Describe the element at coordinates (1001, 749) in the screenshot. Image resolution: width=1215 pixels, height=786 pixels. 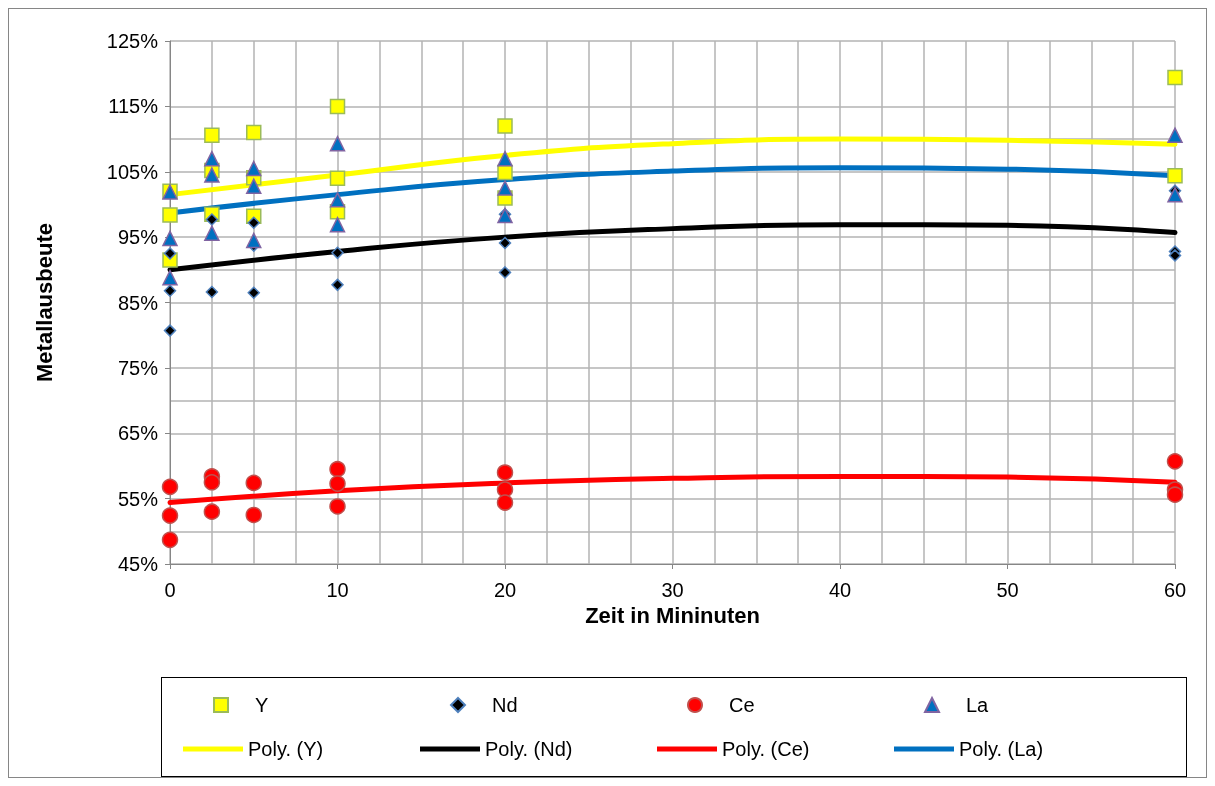
I see `legend-label: Poly. (La)` at that location.